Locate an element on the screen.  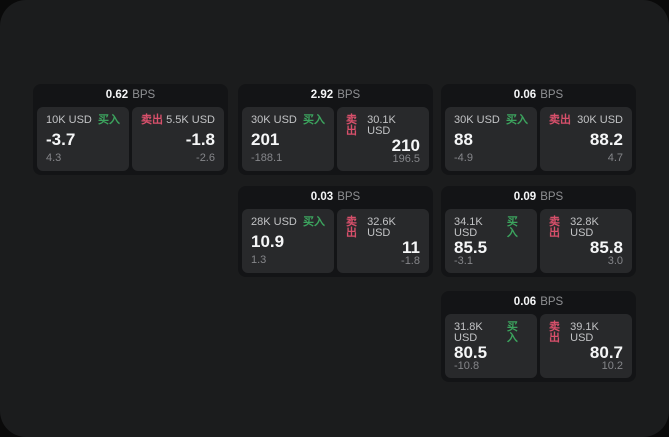
quote-card: 0.62 BPS 10K USD 买入 -3.7 4.3 卖出 5.5K USD is located at coordinates (130, 129).